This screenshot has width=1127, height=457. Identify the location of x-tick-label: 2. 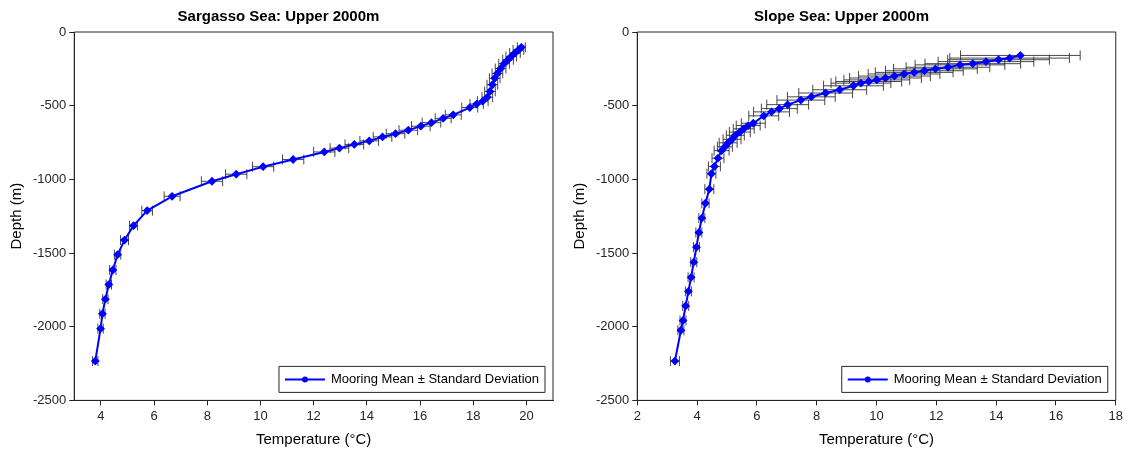
(637, 415).